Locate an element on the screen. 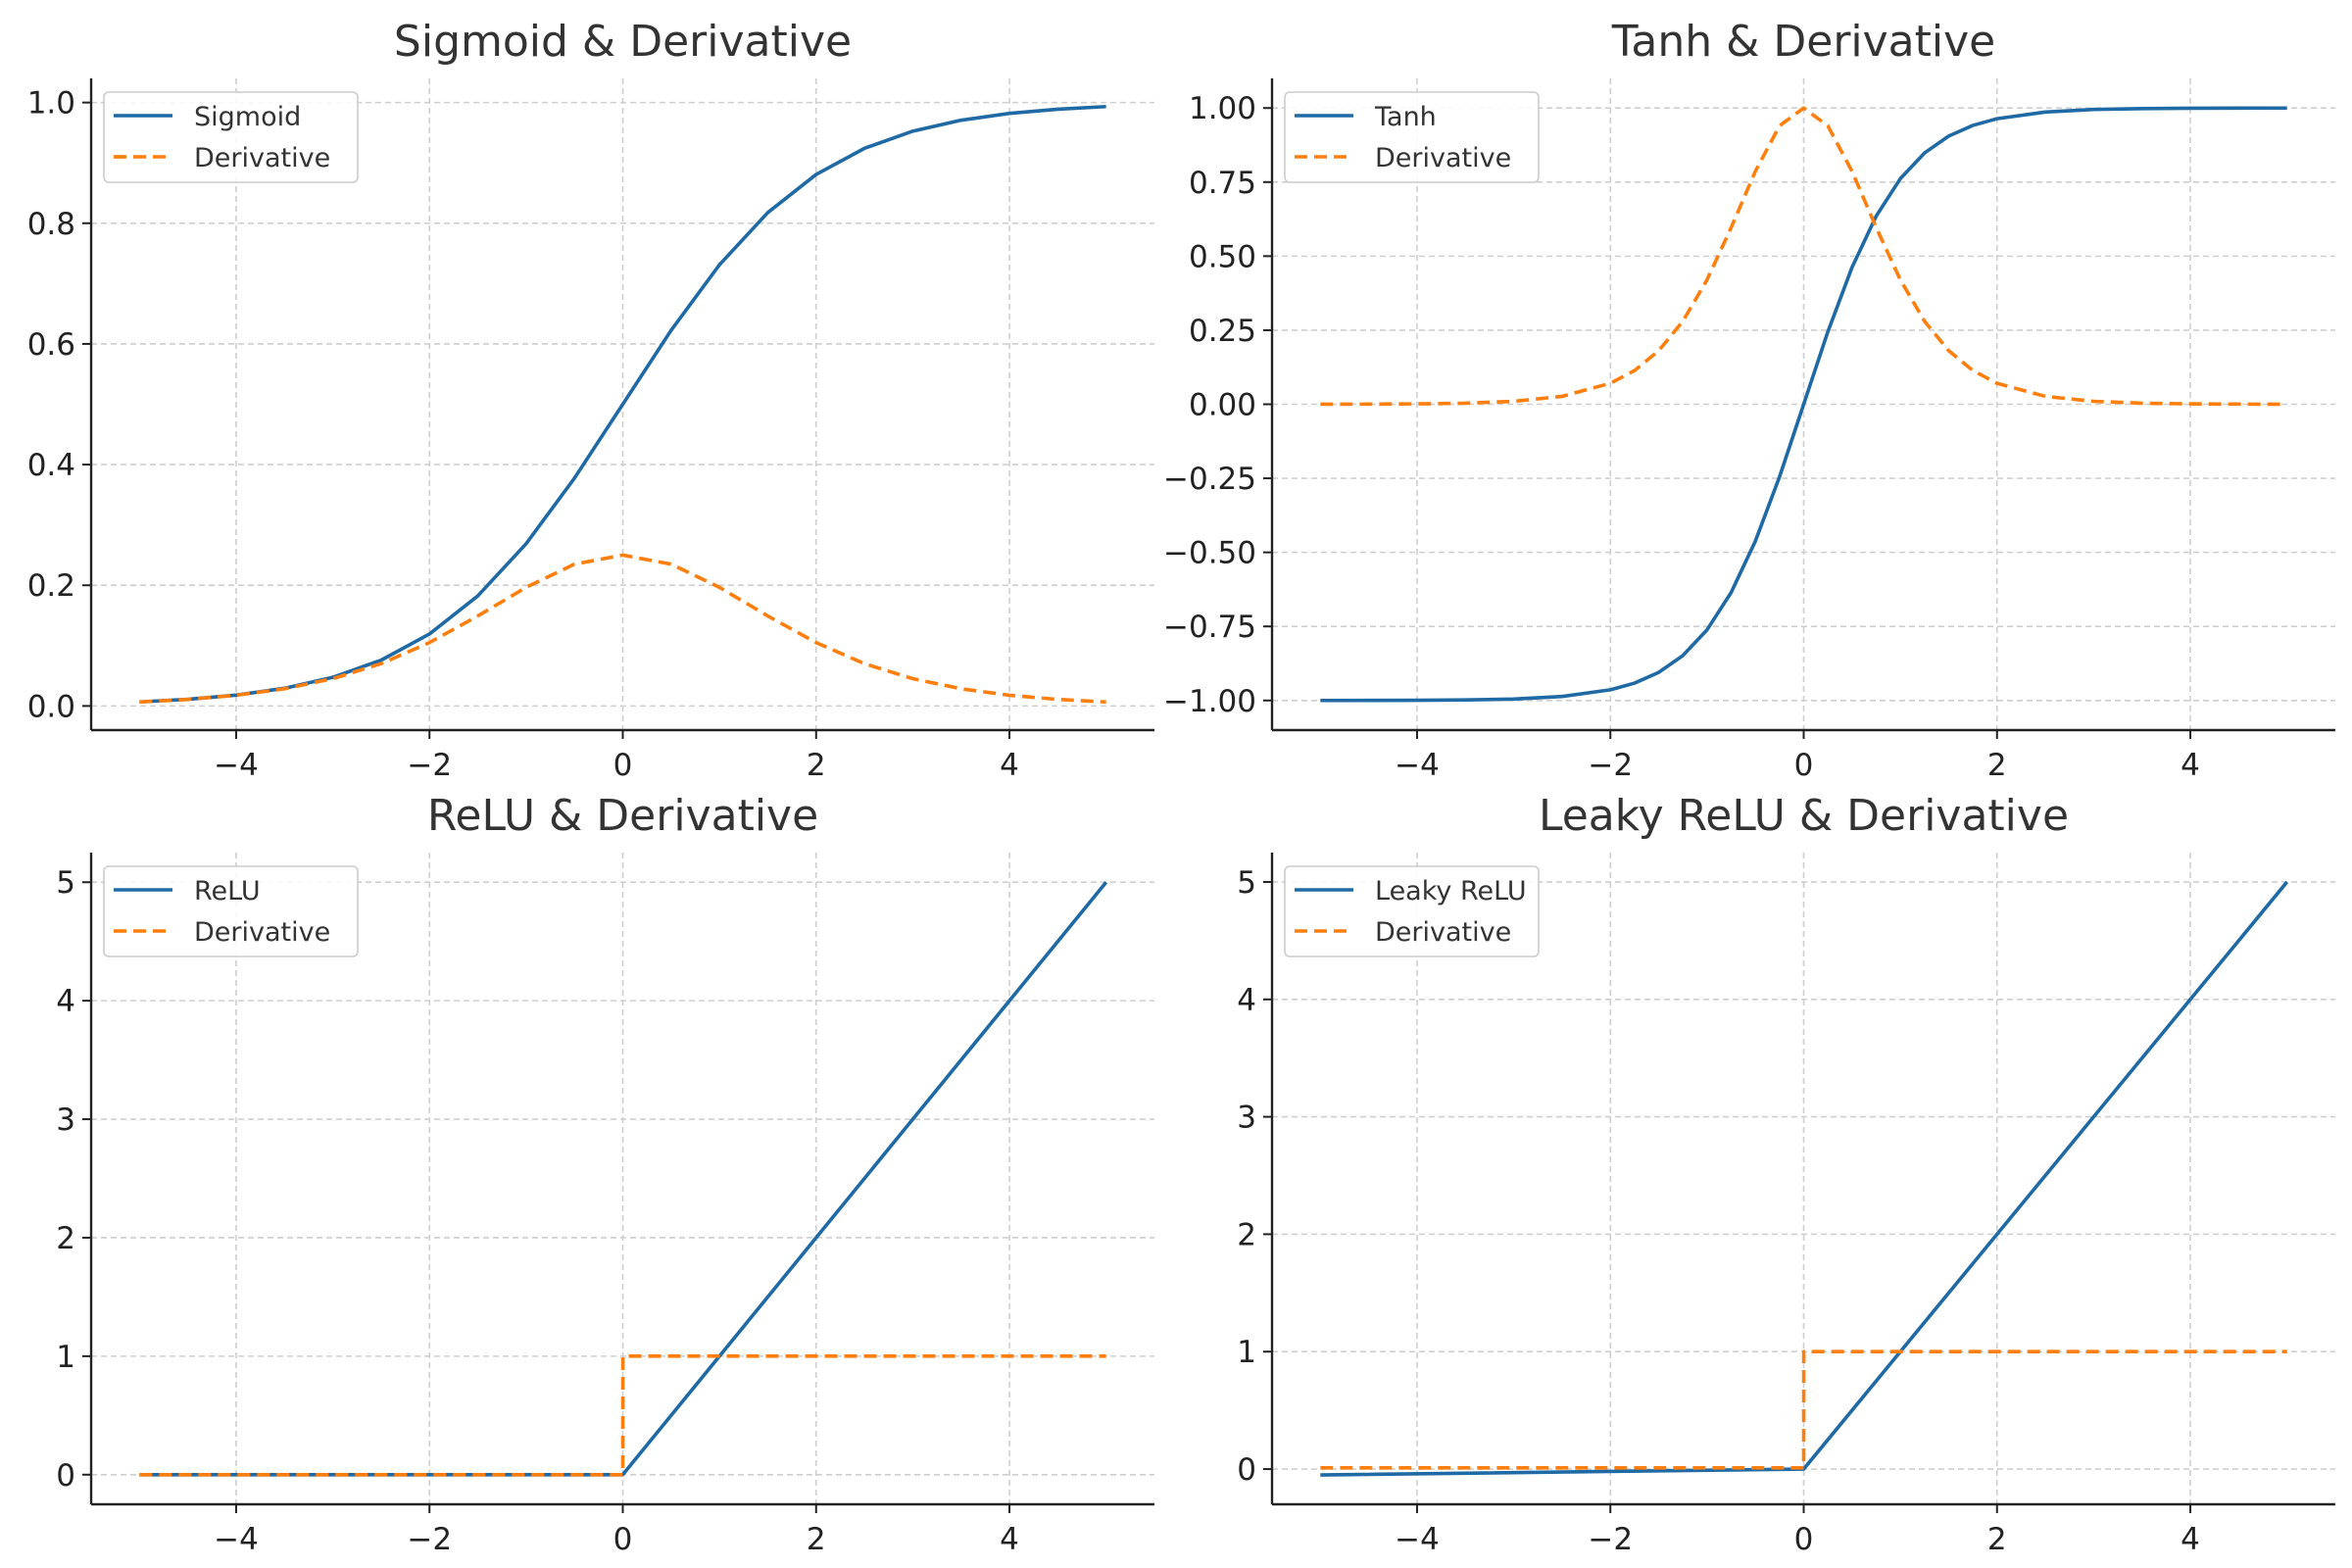 The image size is (2352, 1568). y-tick-label: 0.2 is located at coordinates (51, 586).